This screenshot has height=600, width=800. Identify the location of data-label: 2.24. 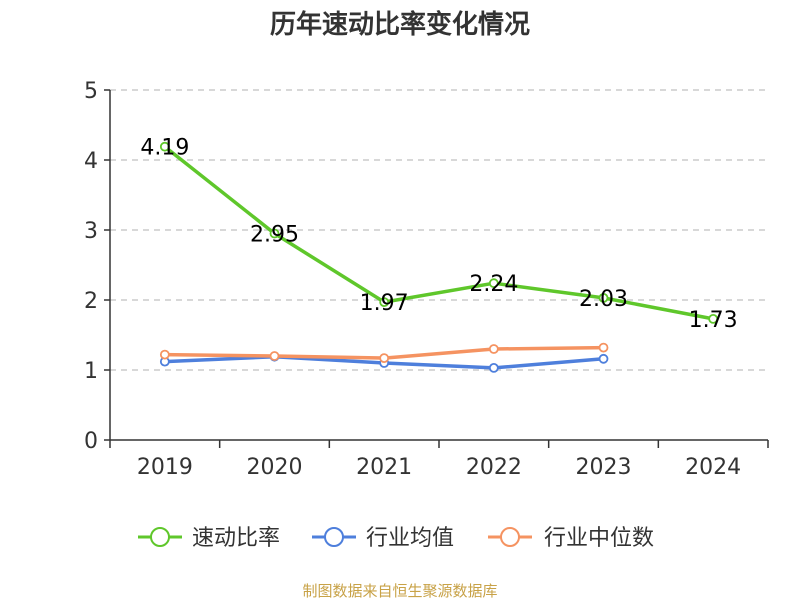
(493, 284).